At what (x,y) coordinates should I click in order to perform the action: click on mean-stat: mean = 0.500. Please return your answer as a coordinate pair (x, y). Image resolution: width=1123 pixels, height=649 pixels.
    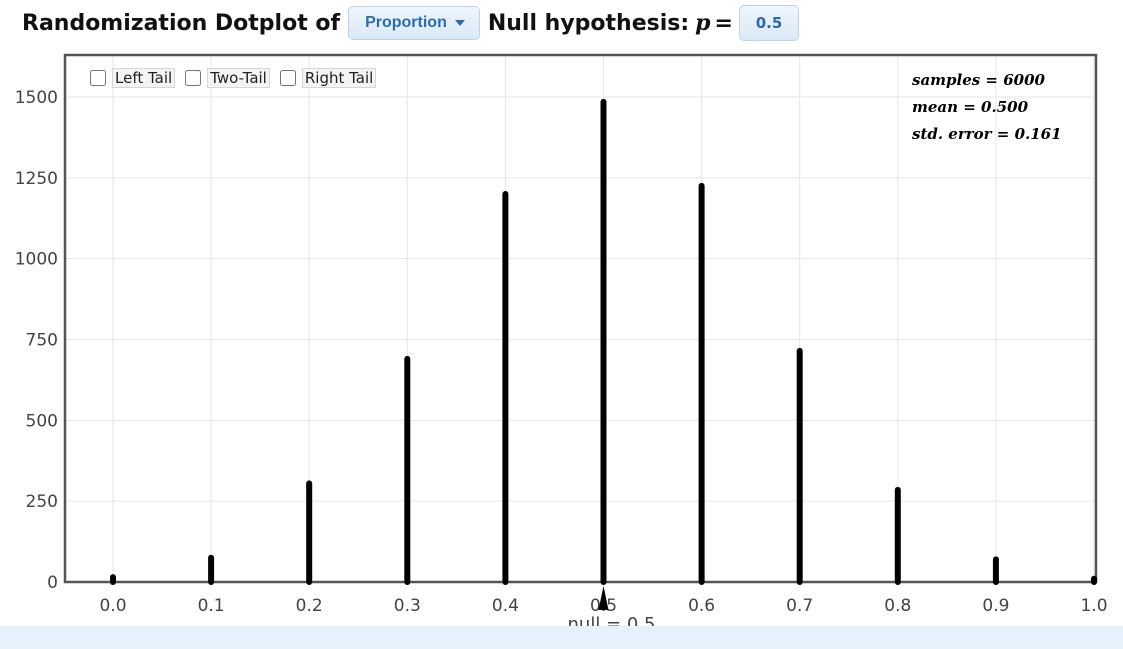
    Looking at the image, I should click on (970, 107).